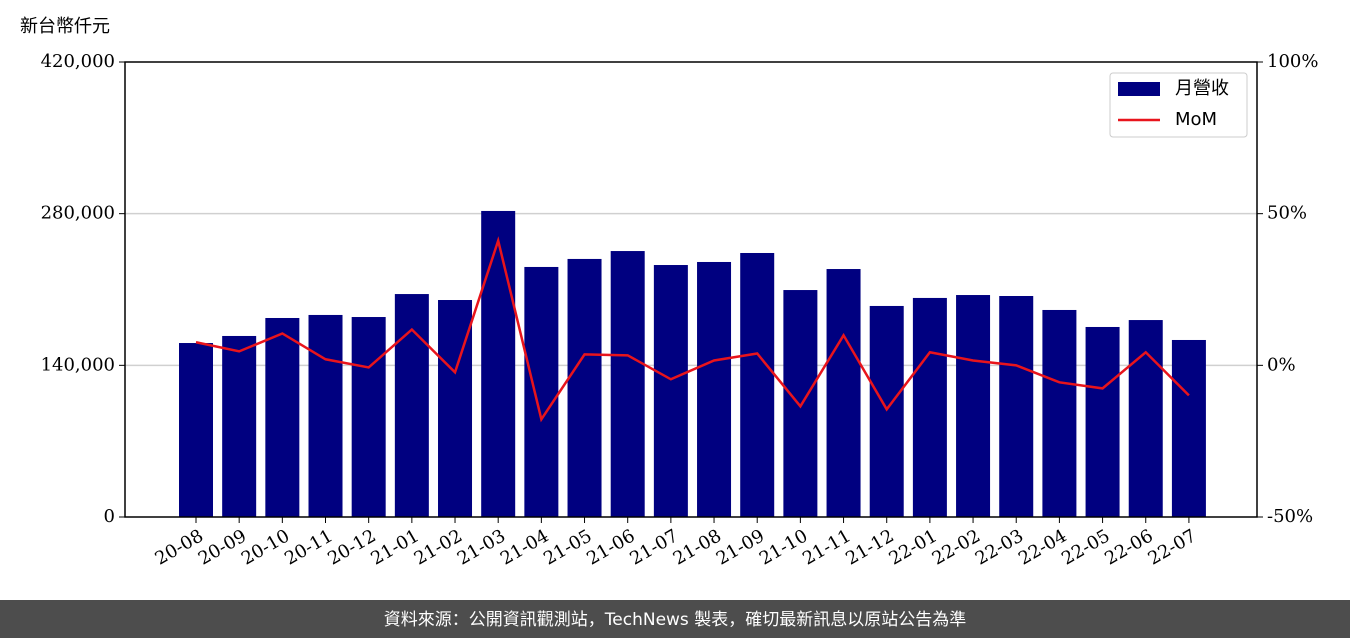 This screenshot has width=1350, height=638. I want to click on x-tick-label: 21-04, so click(524, 547).